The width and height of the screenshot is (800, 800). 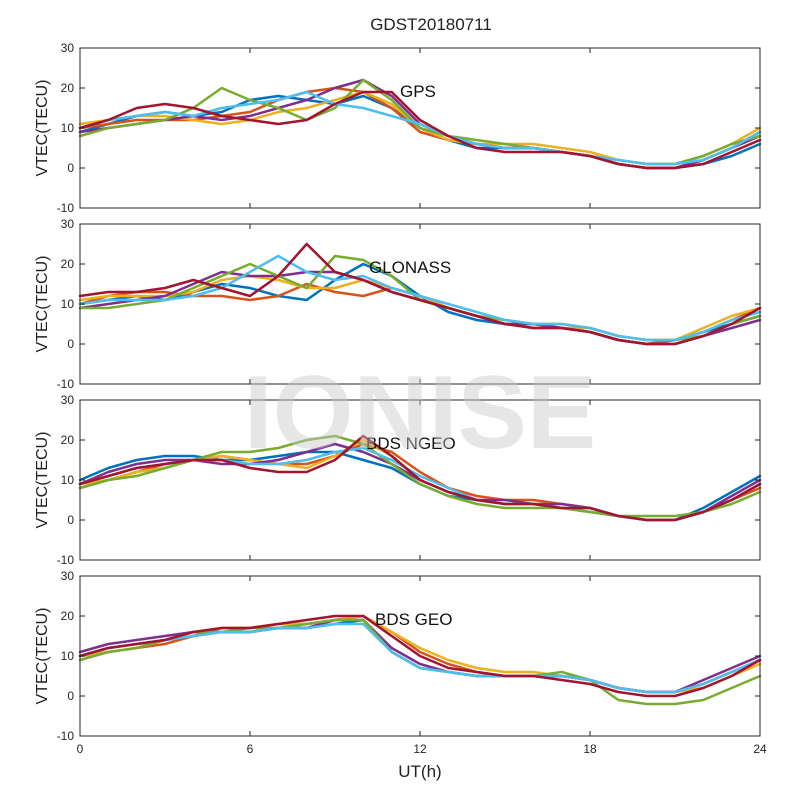 What do you see at coordinates (420, 413) in the screenshot?
I see `watermark: IONISE` at bounding box center [420, 413].